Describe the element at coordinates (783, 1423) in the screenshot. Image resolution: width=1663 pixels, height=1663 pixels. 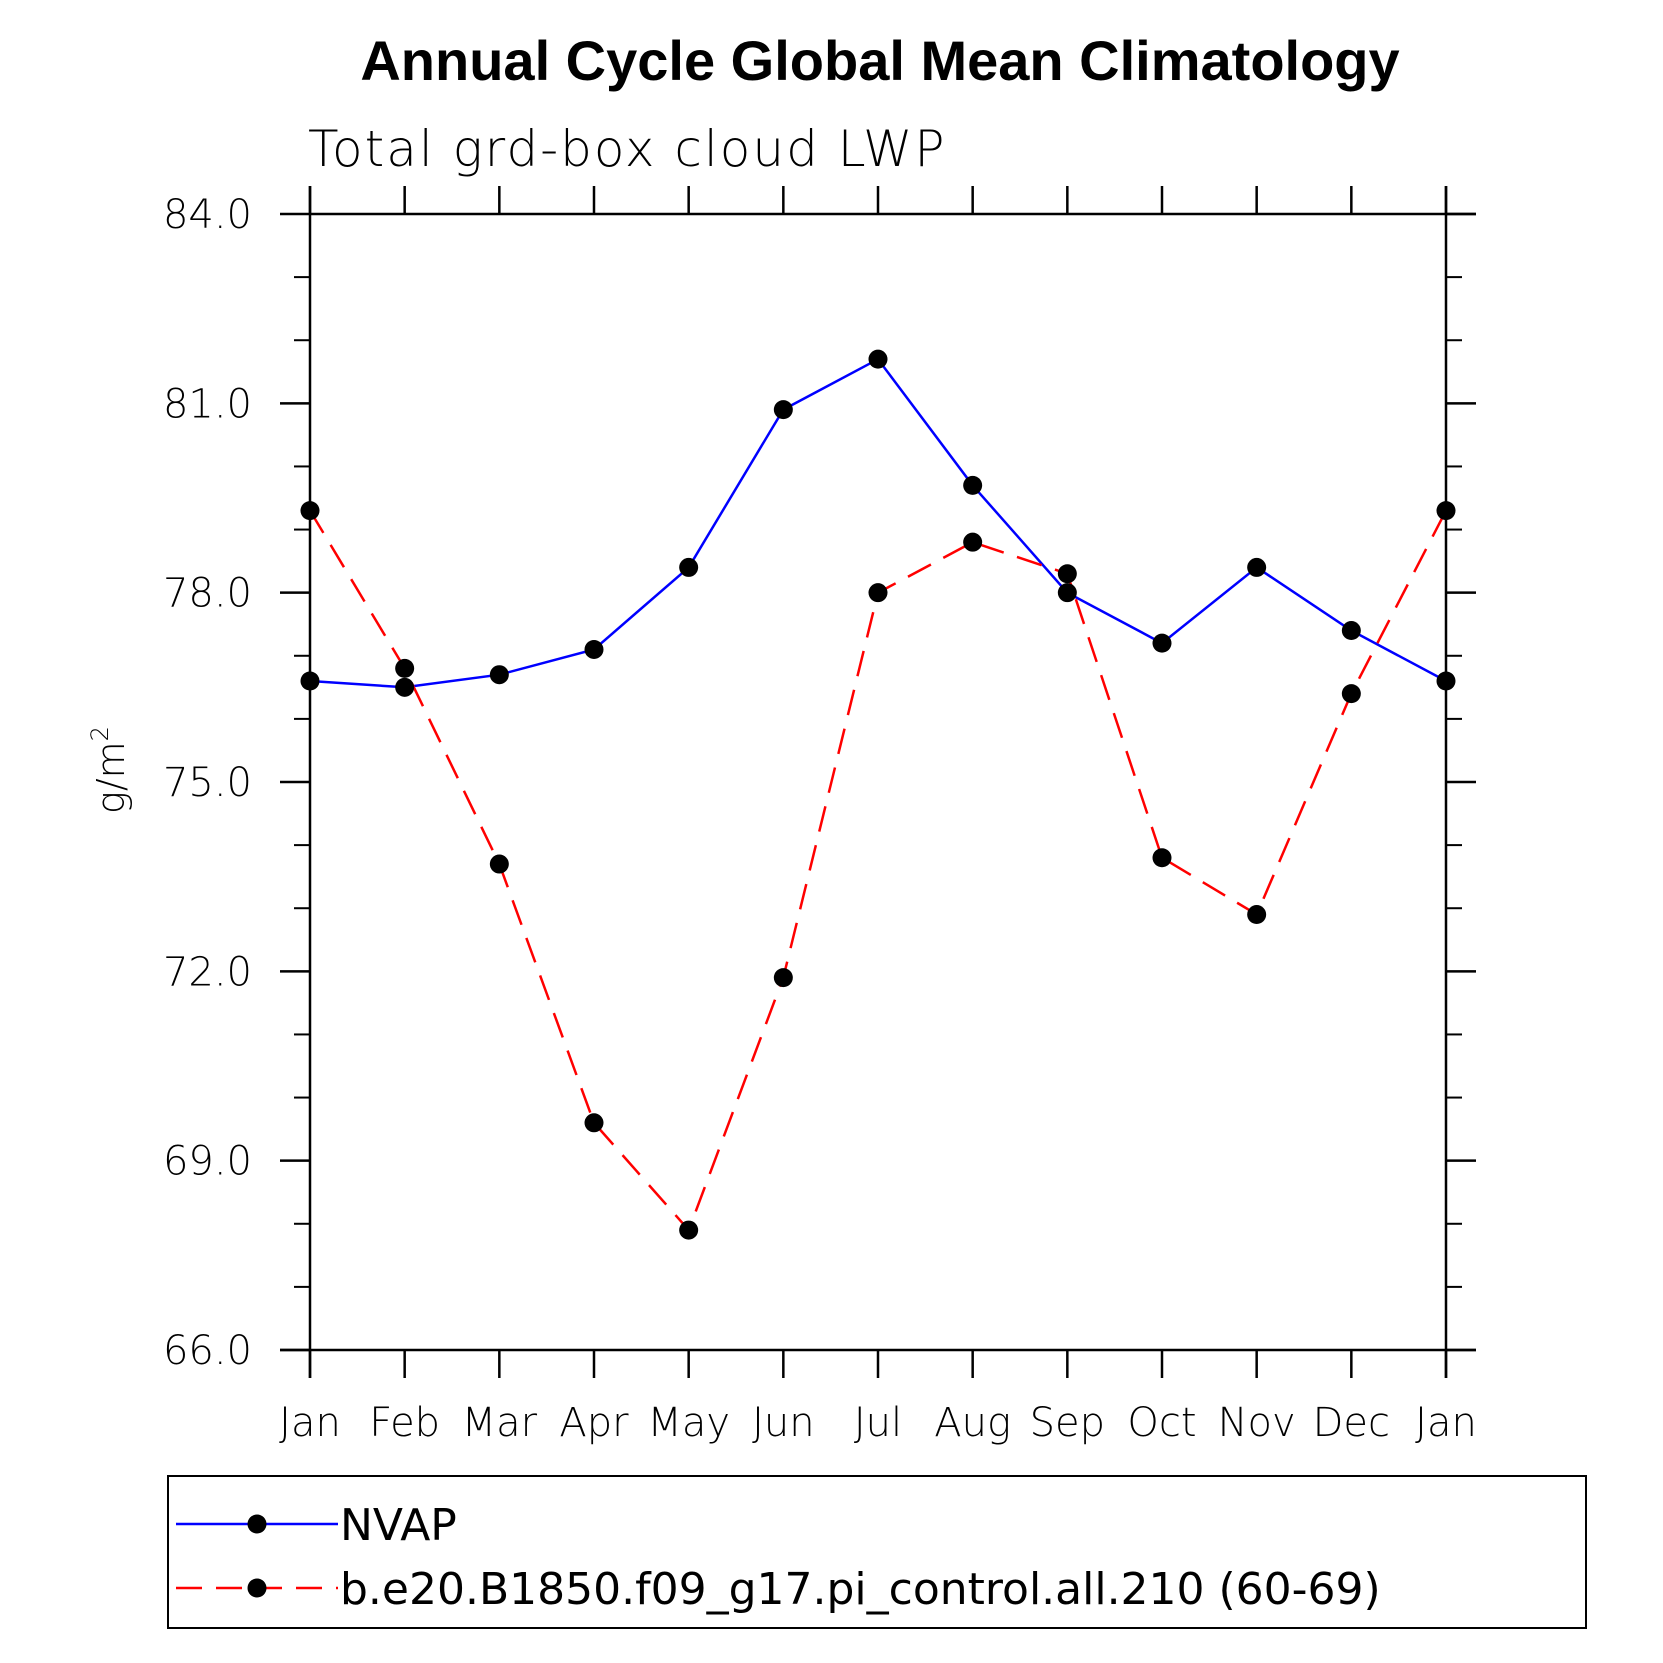
I see `x-tick-label: Jun` at that location.